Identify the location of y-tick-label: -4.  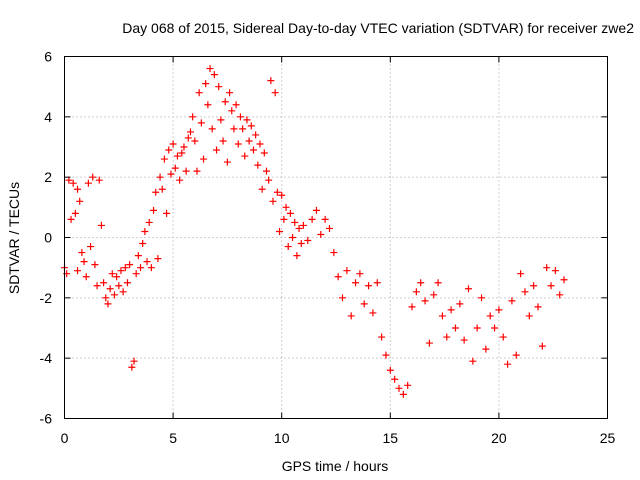
(46, 358).